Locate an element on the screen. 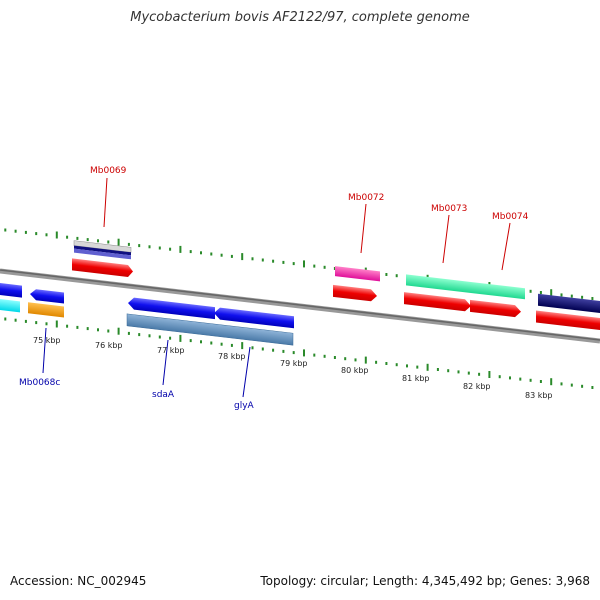 The image size is (600, 600). ruler-label-79kbp: 79 kbp is located at coordinates (294, 363).